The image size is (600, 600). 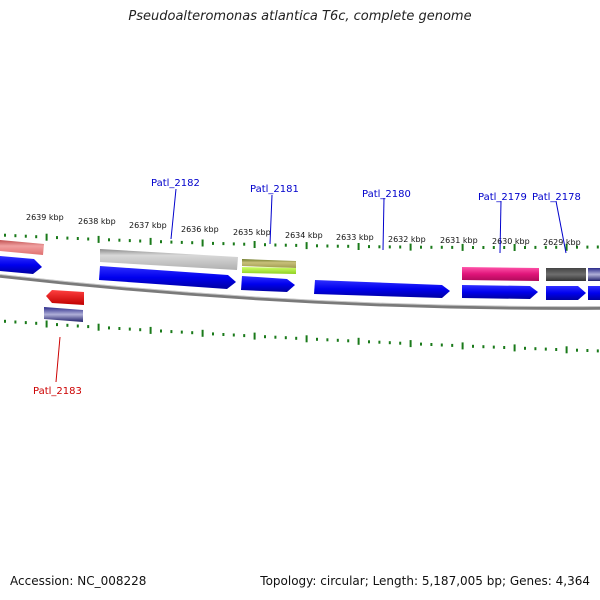 I want to click on ruler-ticks-top, so click(x=301, y=242).